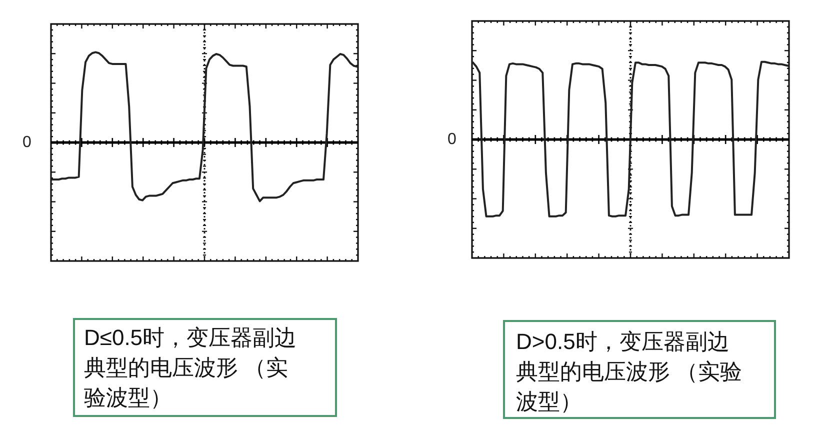 The height and width of the screenshot is (435, 819). What do you see at coordinates (639, 369) in the screenshot?
I see `text: D>0.5时，变压器副边典型的电压波形 （实验波型）` at bounding box center [639, 369].